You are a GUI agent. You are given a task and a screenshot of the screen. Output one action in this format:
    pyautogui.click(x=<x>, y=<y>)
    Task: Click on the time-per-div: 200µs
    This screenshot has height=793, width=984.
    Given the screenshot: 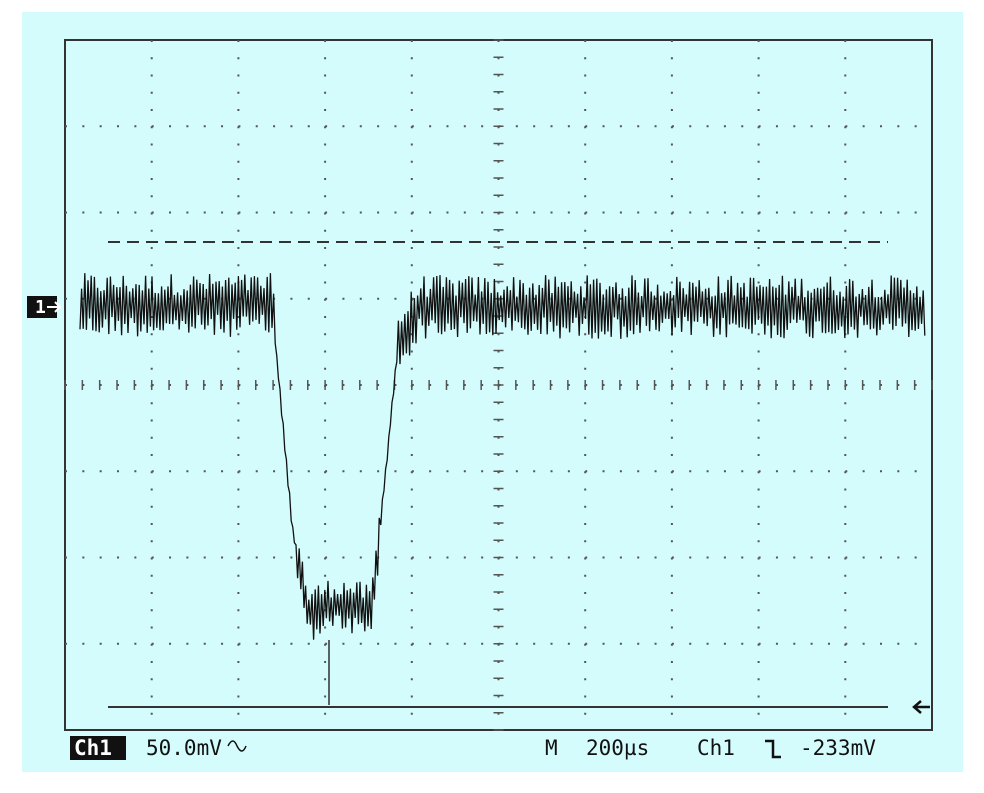 What is the action you would take?
    pyautogui.click(x=617, y=748)
    